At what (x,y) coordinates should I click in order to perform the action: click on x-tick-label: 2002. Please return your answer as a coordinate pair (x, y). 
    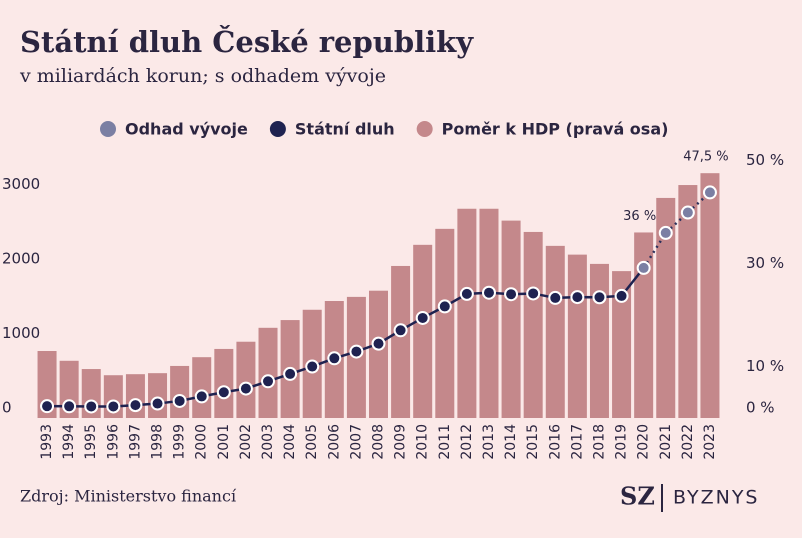
    Looking at the image, I should click on (246, 442).